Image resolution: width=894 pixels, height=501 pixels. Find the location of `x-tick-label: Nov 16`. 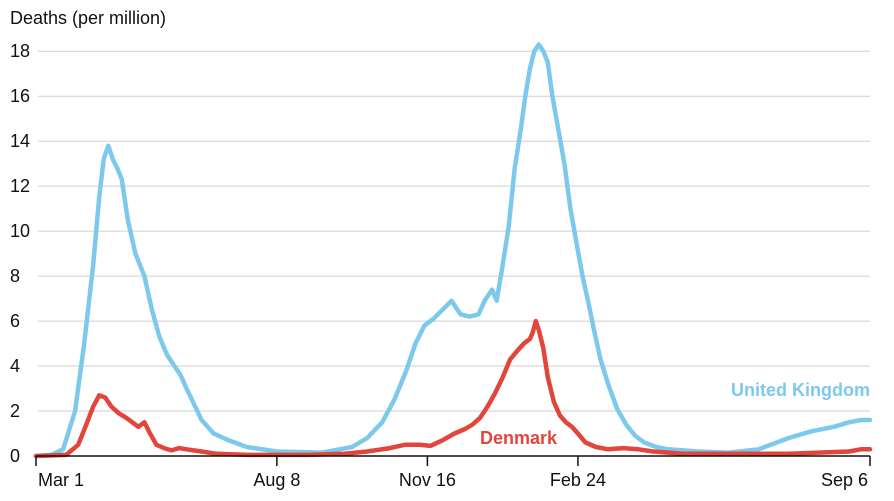

x-tick-label: Nov 16 is located at coordinates (427, 480).